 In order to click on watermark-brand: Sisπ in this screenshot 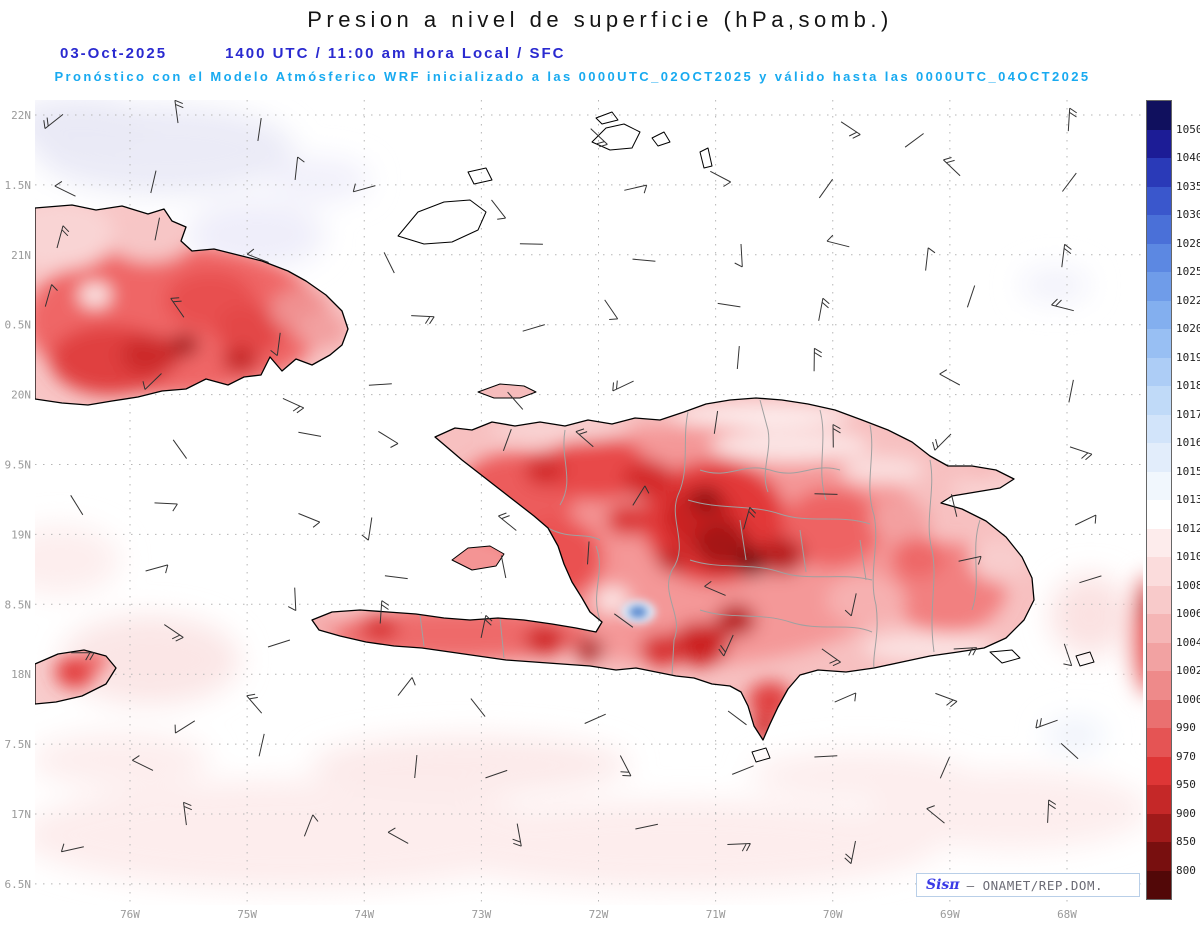, I will do `click(943, 885)`.